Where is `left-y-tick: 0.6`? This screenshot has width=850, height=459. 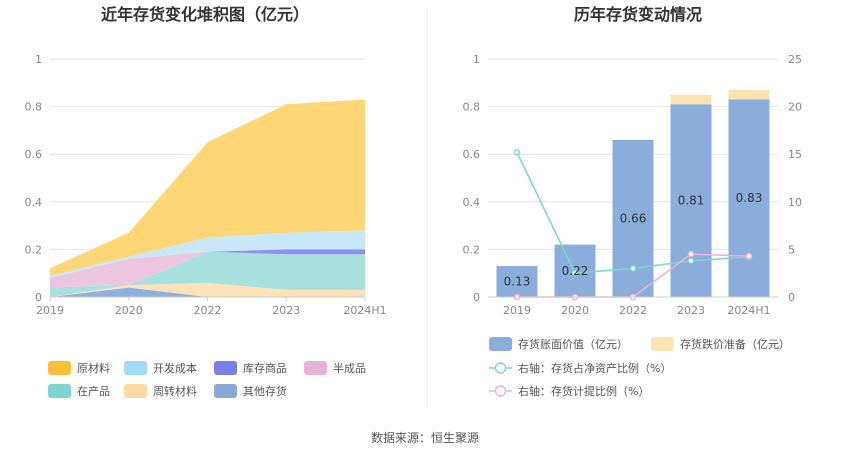 left-y-tick: 0.6 is located at coordinates (34, 154).